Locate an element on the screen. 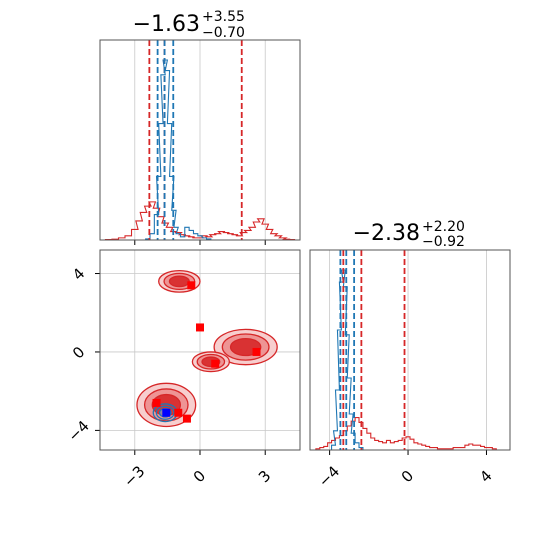 The width and height of the screenshot is (550, 550). p00-frame is located at coordinates (200, 140).